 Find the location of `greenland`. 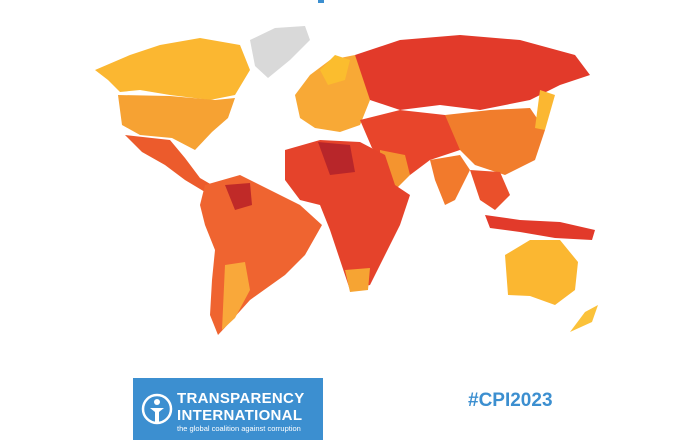

greenland is located at coordinates (280, 52).